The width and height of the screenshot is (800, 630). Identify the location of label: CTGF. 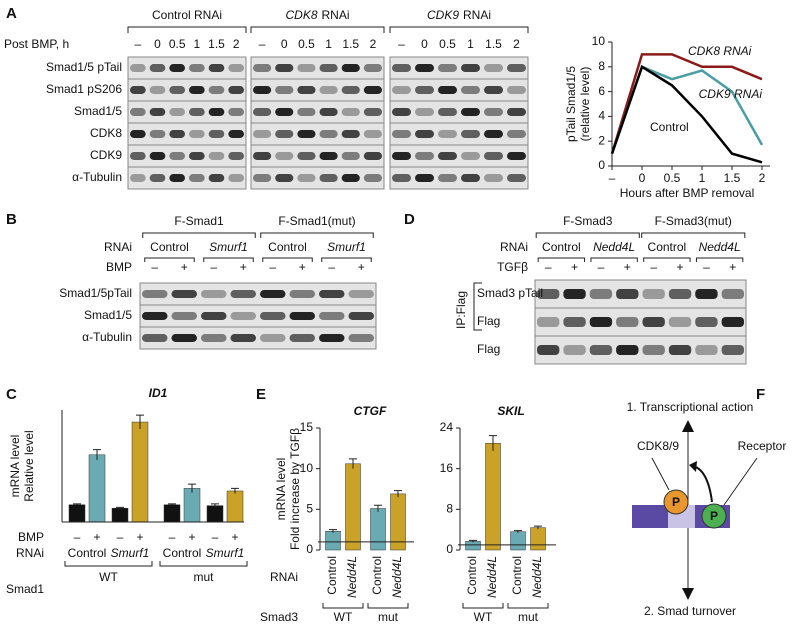
(370, 411).